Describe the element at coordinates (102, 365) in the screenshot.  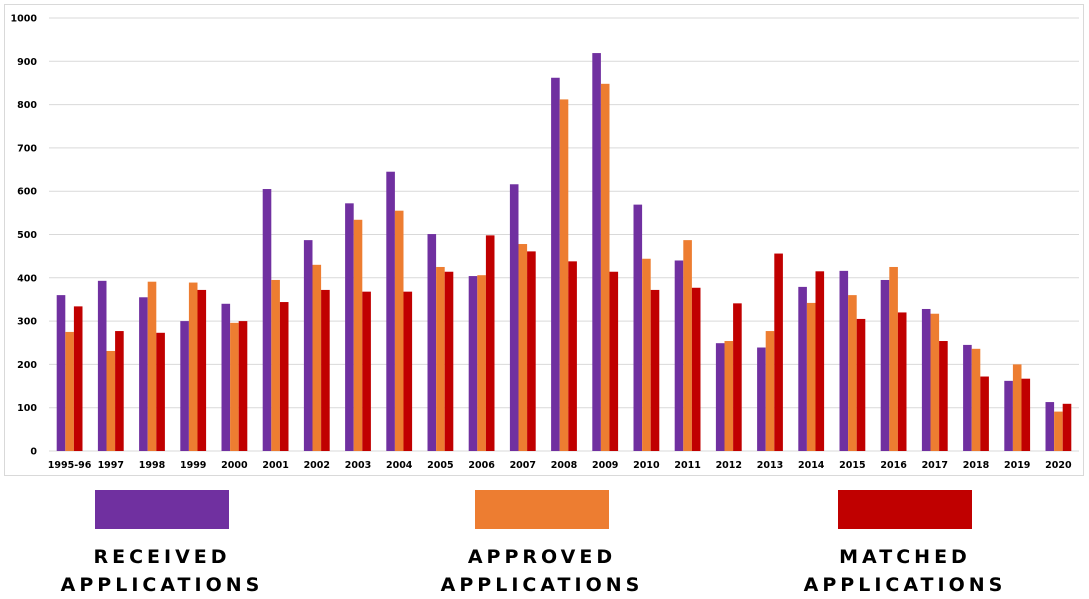
I see `bar-received-1997` at that location.